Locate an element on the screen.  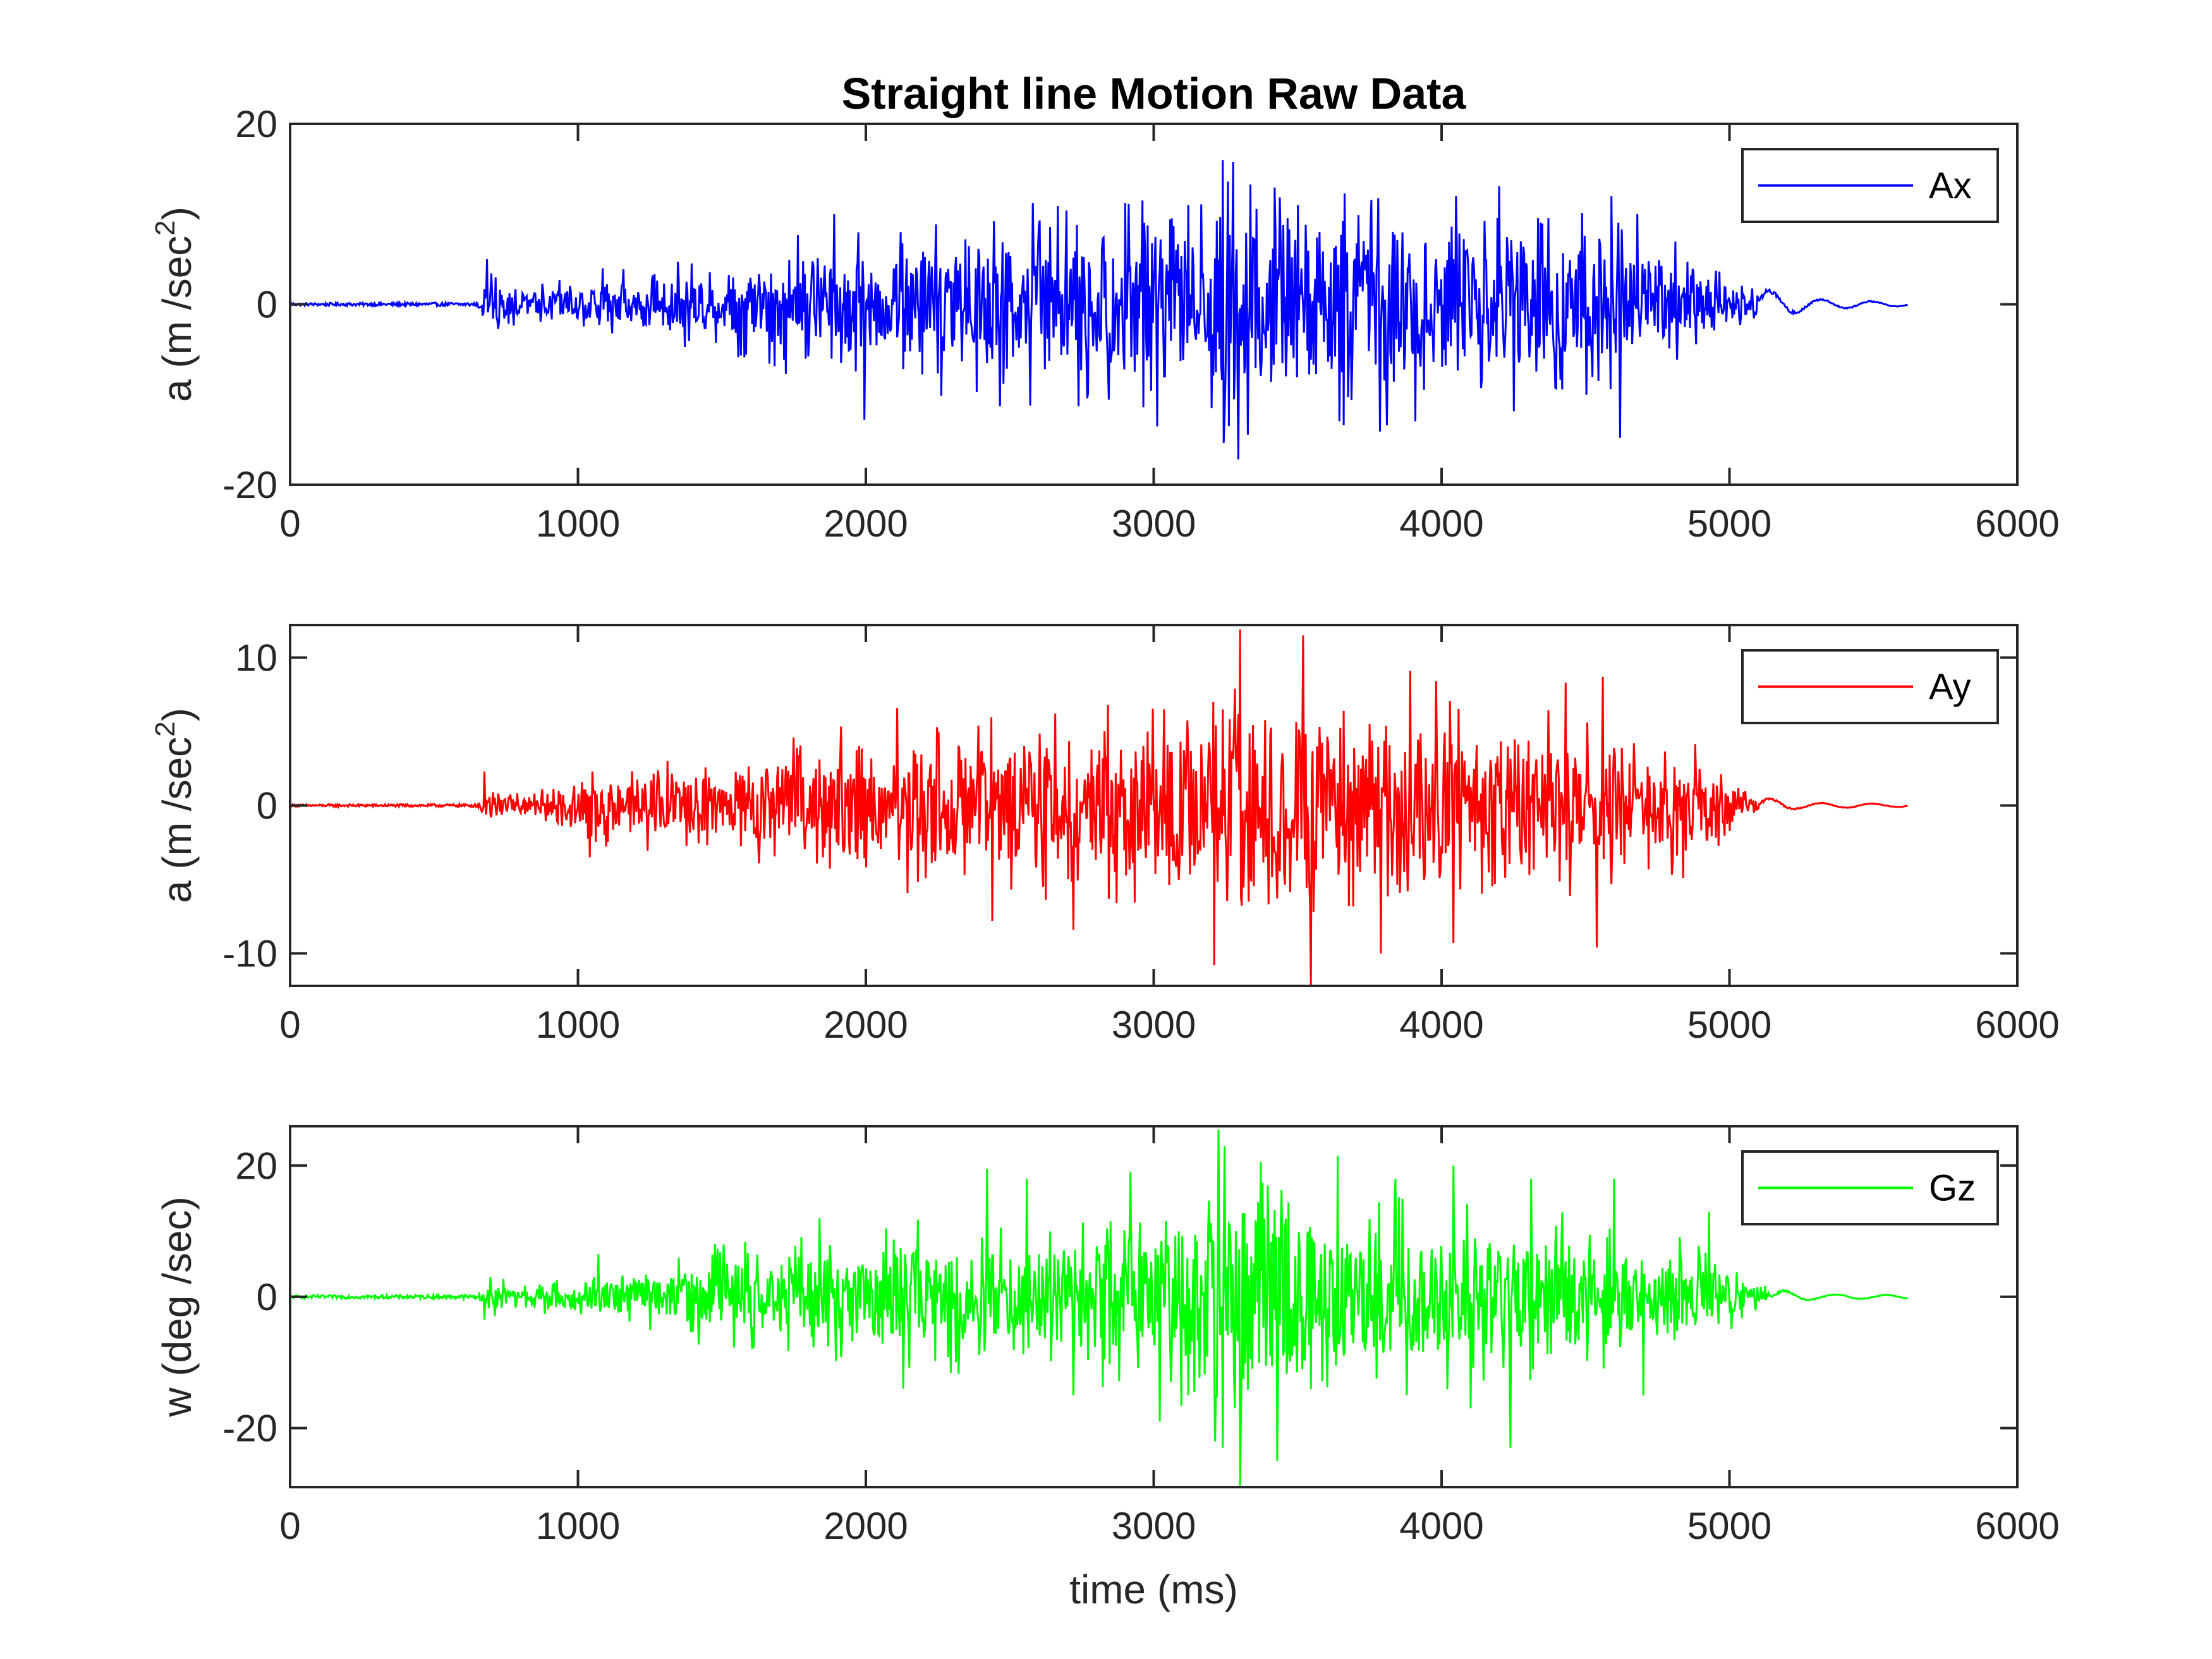
legend: Gz is located at coordinates (1870, 1187).